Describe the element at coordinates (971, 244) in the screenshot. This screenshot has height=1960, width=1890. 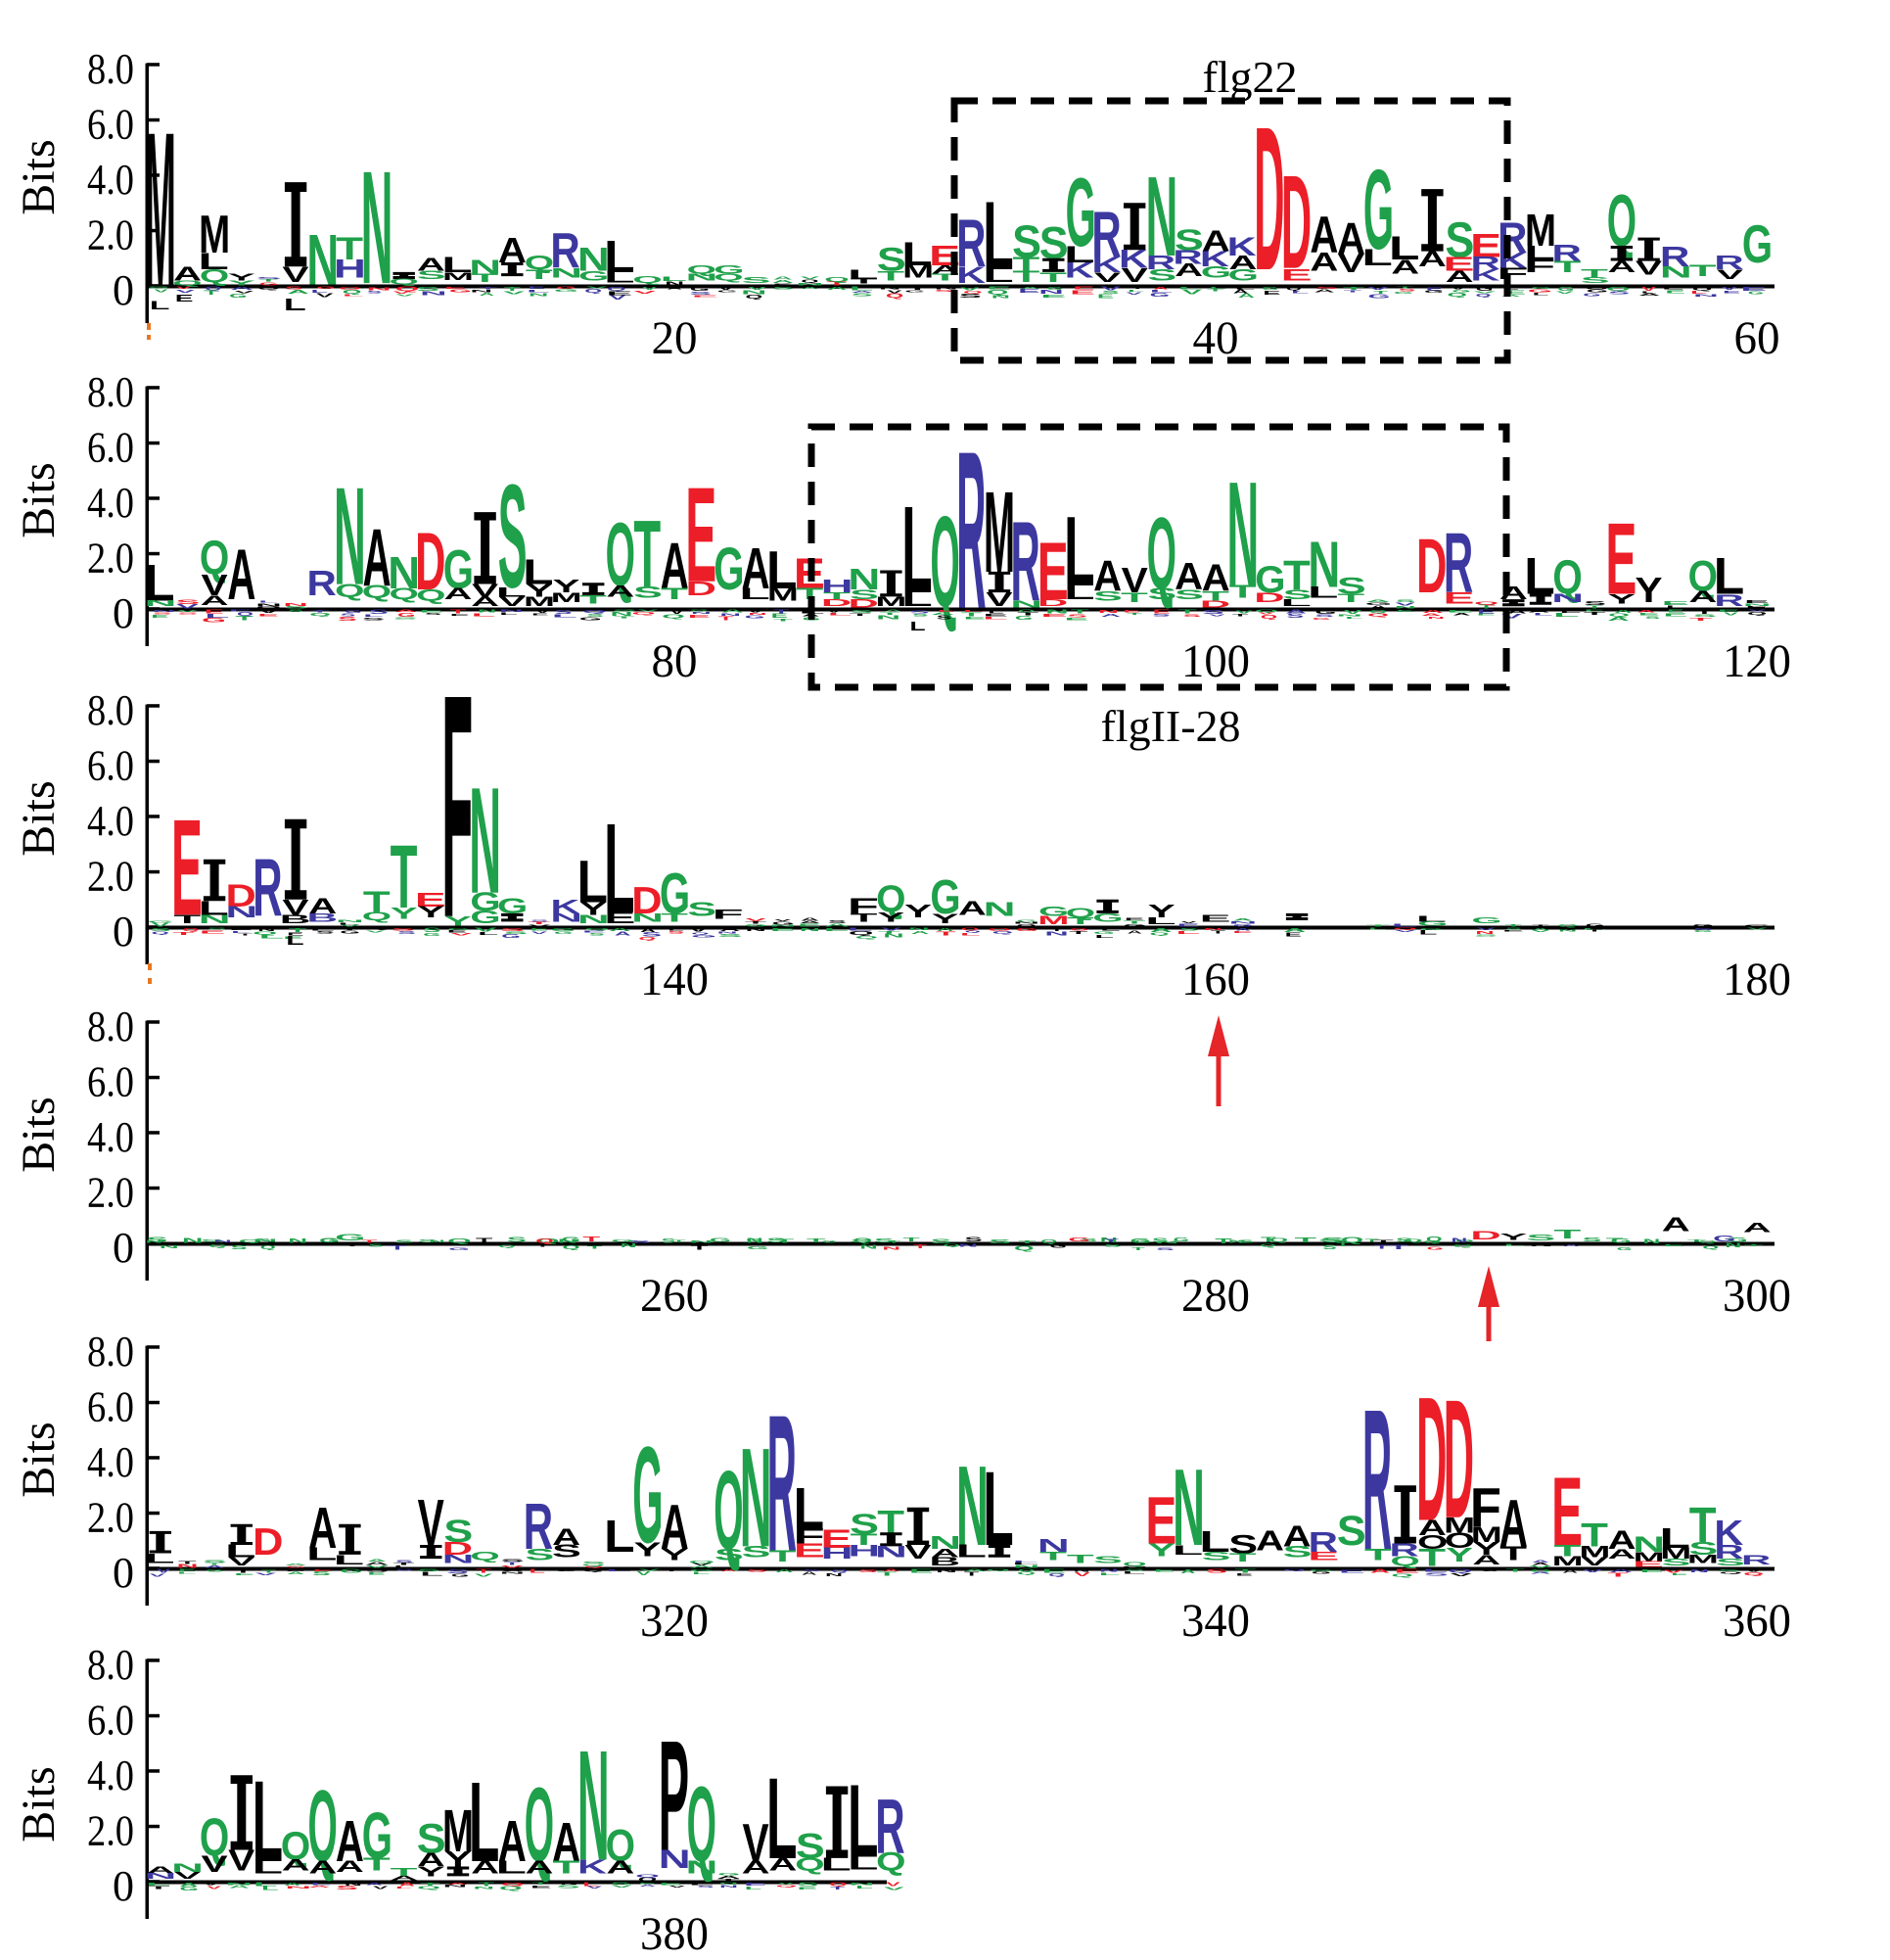
I see `svg-text: R` at that location.